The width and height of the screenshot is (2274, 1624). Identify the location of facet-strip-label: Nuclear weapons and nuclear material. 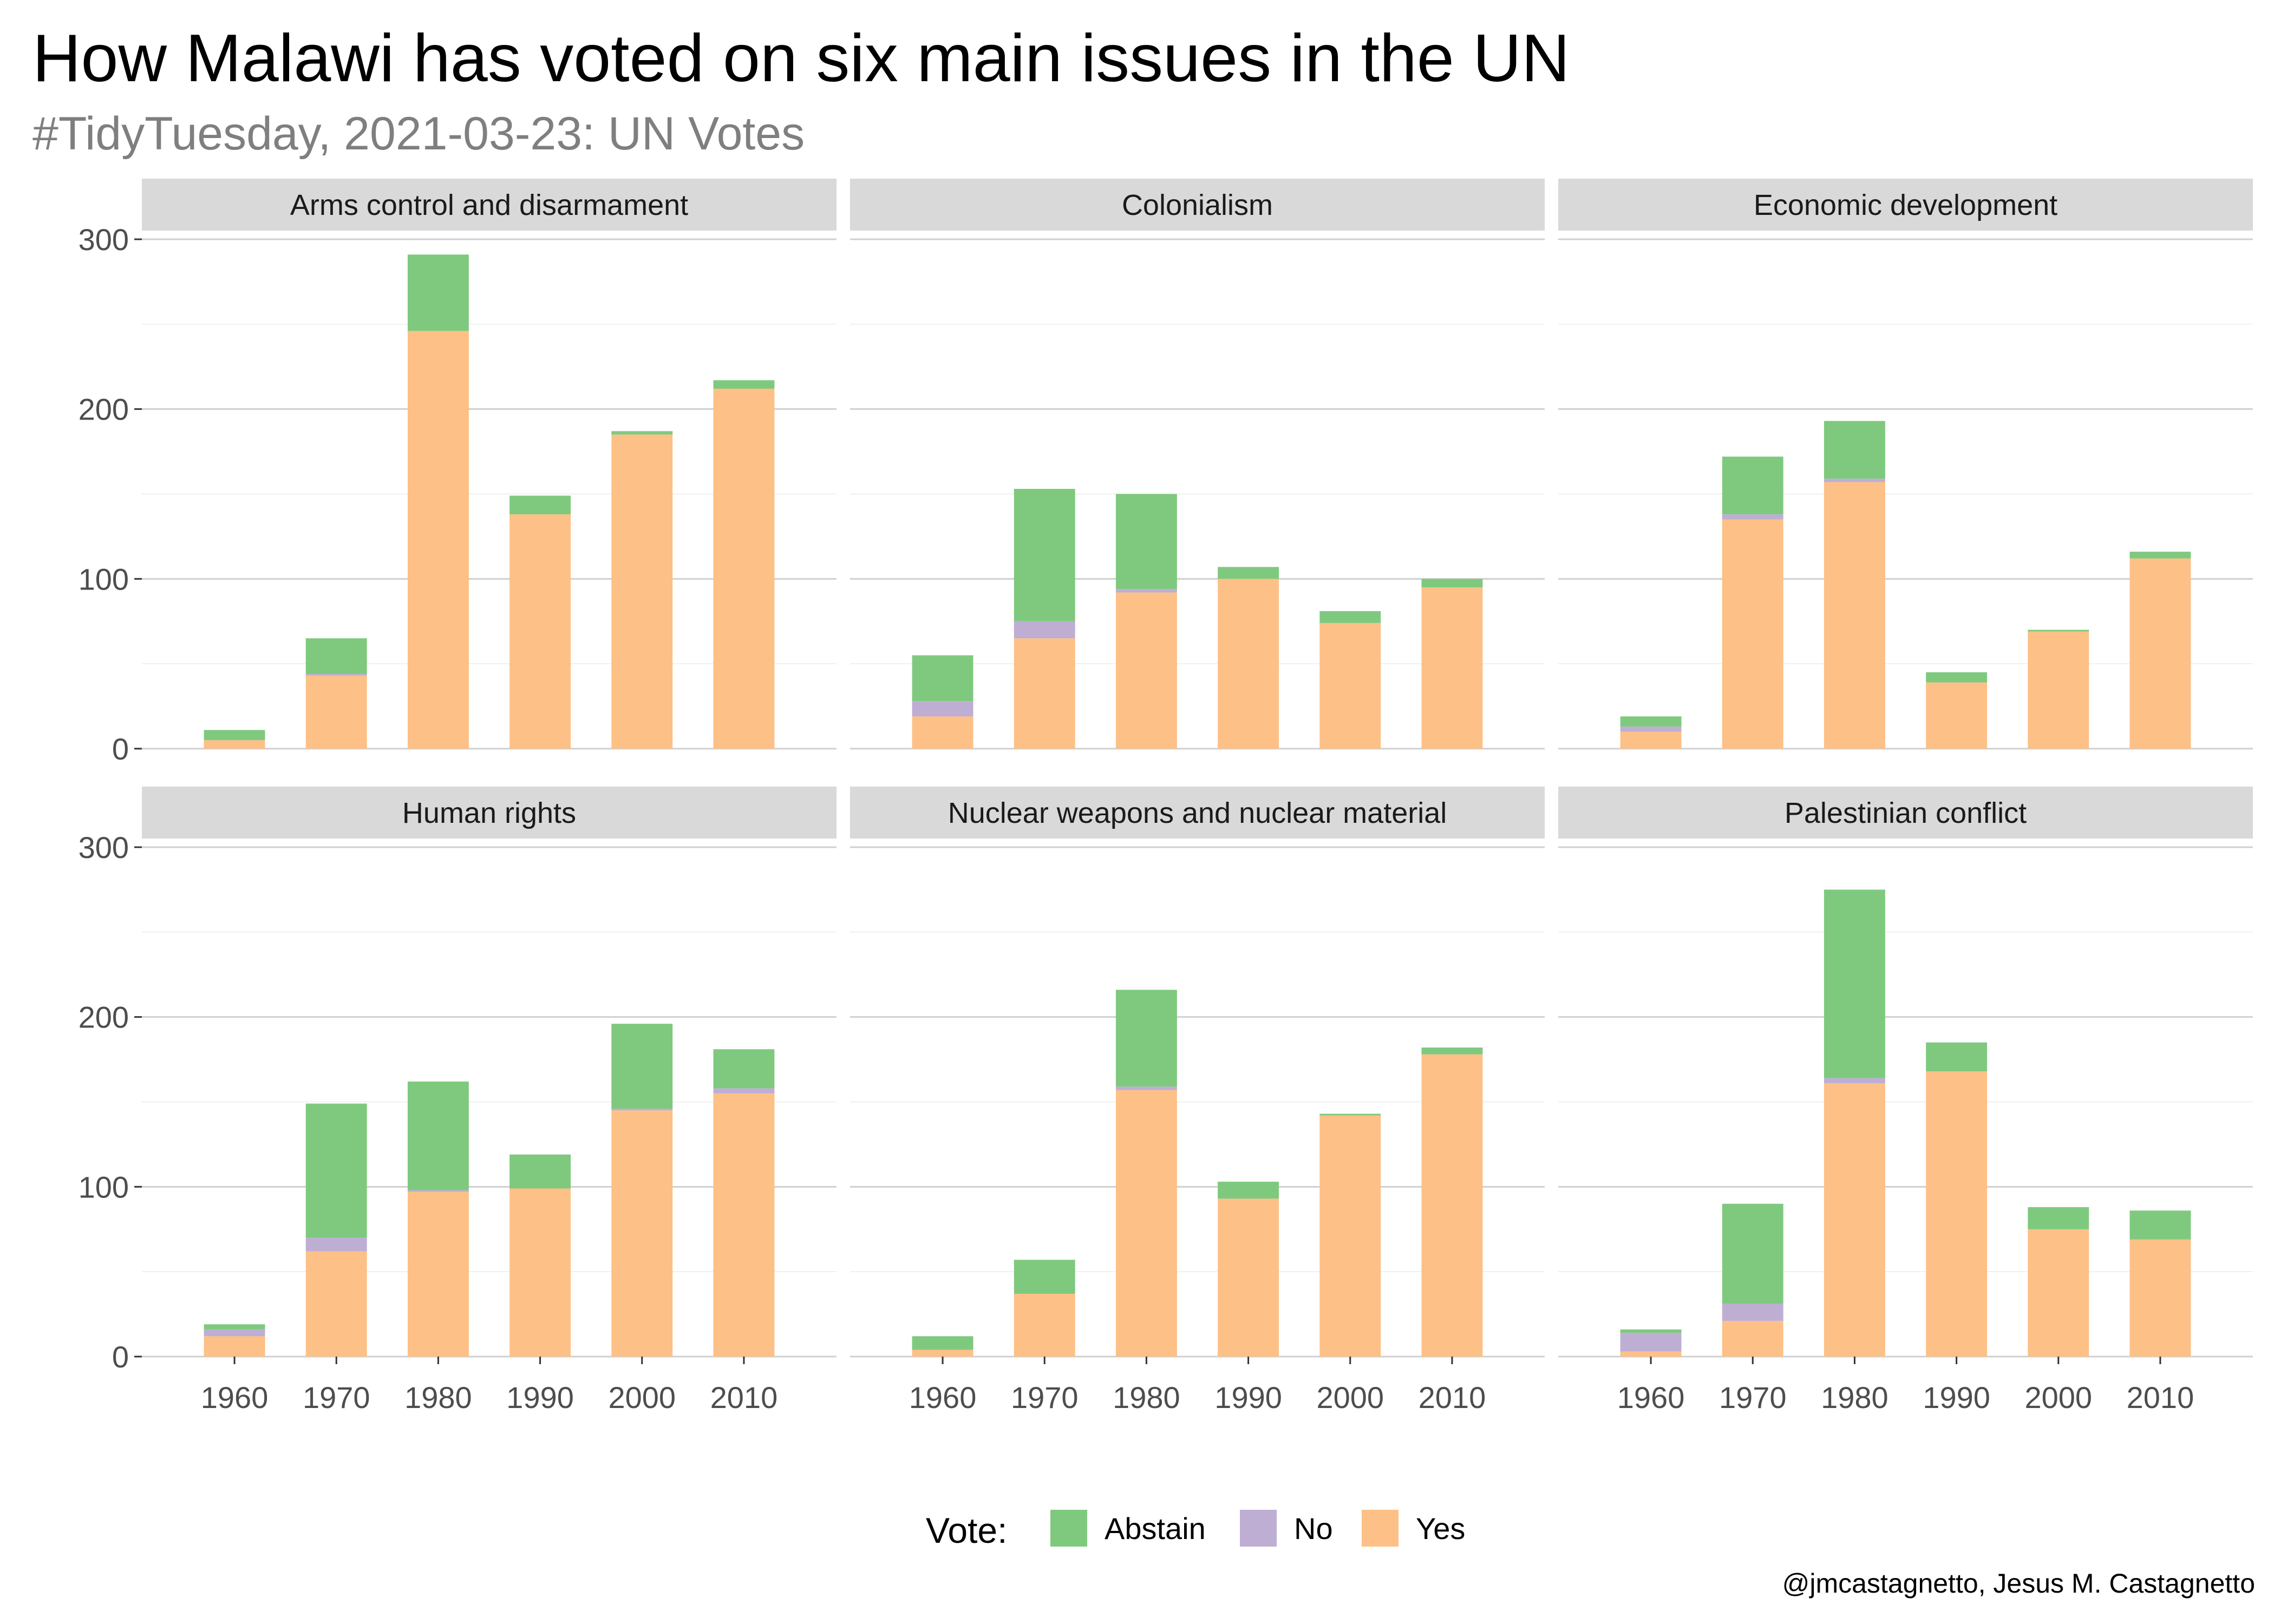
(1198, 813).